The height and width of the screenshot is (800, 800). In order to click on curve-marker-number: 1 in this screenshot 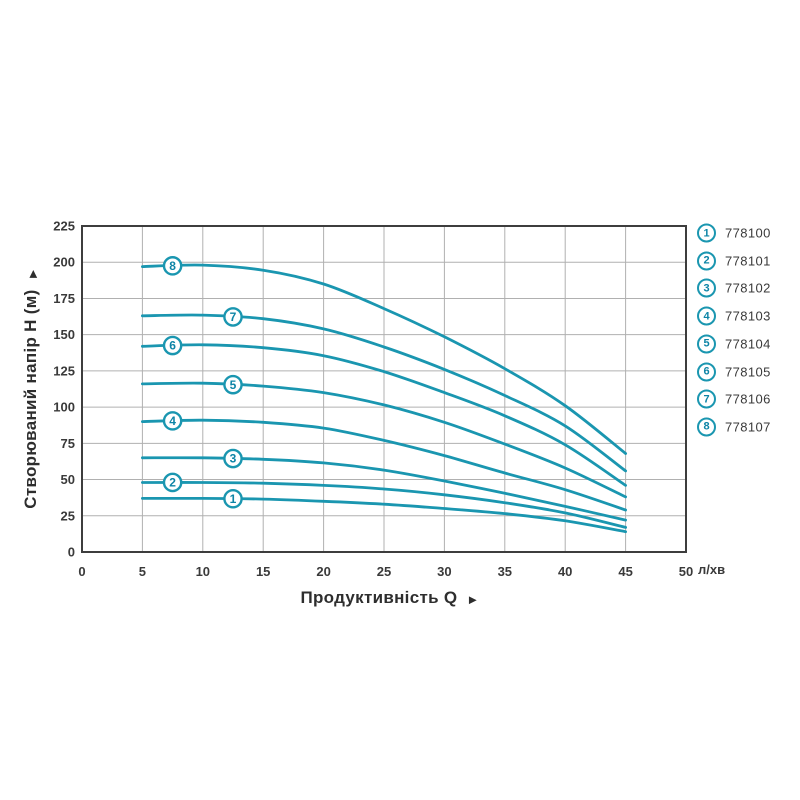, I will do `click(233, 499)`.